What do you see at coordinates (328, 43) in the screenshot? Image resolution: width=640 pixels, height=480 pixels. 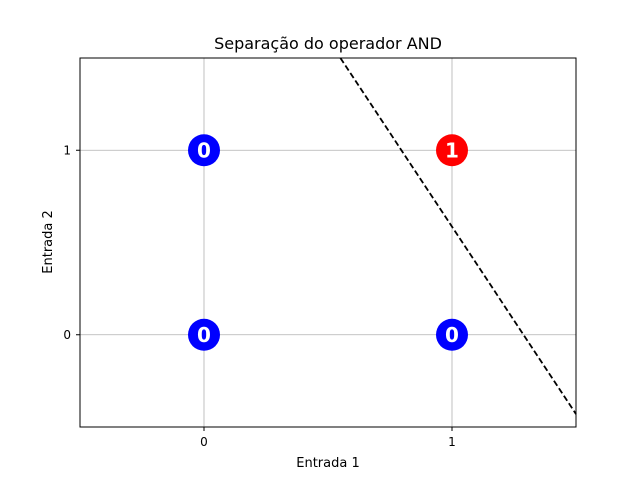 I see `chart-title: Separação do operador AND` at bounding box center [328, 43].